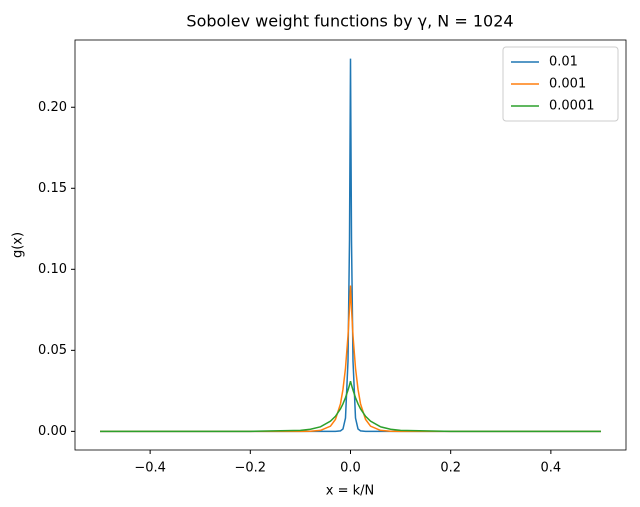  I want to click on legend-label: 0.001, so click(567, 84).